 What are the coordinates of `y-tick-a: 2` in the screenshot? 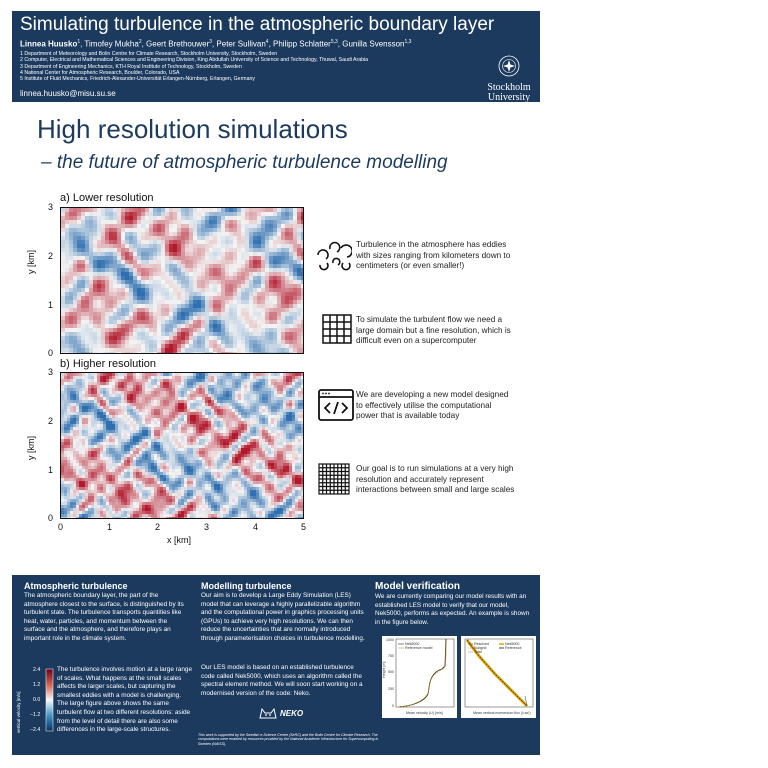 It's located at (51, 256).